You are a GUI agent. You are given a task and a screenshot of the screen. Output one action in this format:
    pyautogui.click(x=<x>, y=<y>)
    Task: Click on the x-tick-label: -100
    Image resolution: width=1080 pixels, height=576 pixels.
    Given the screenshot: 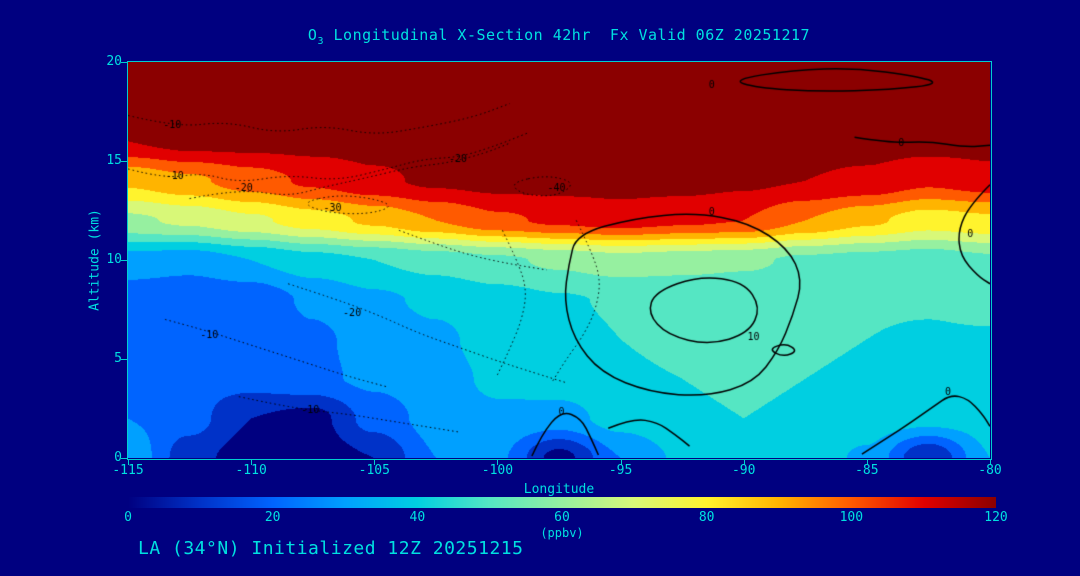 What is the action you would take?
    pyautogui.click(x=497, y=470)
    